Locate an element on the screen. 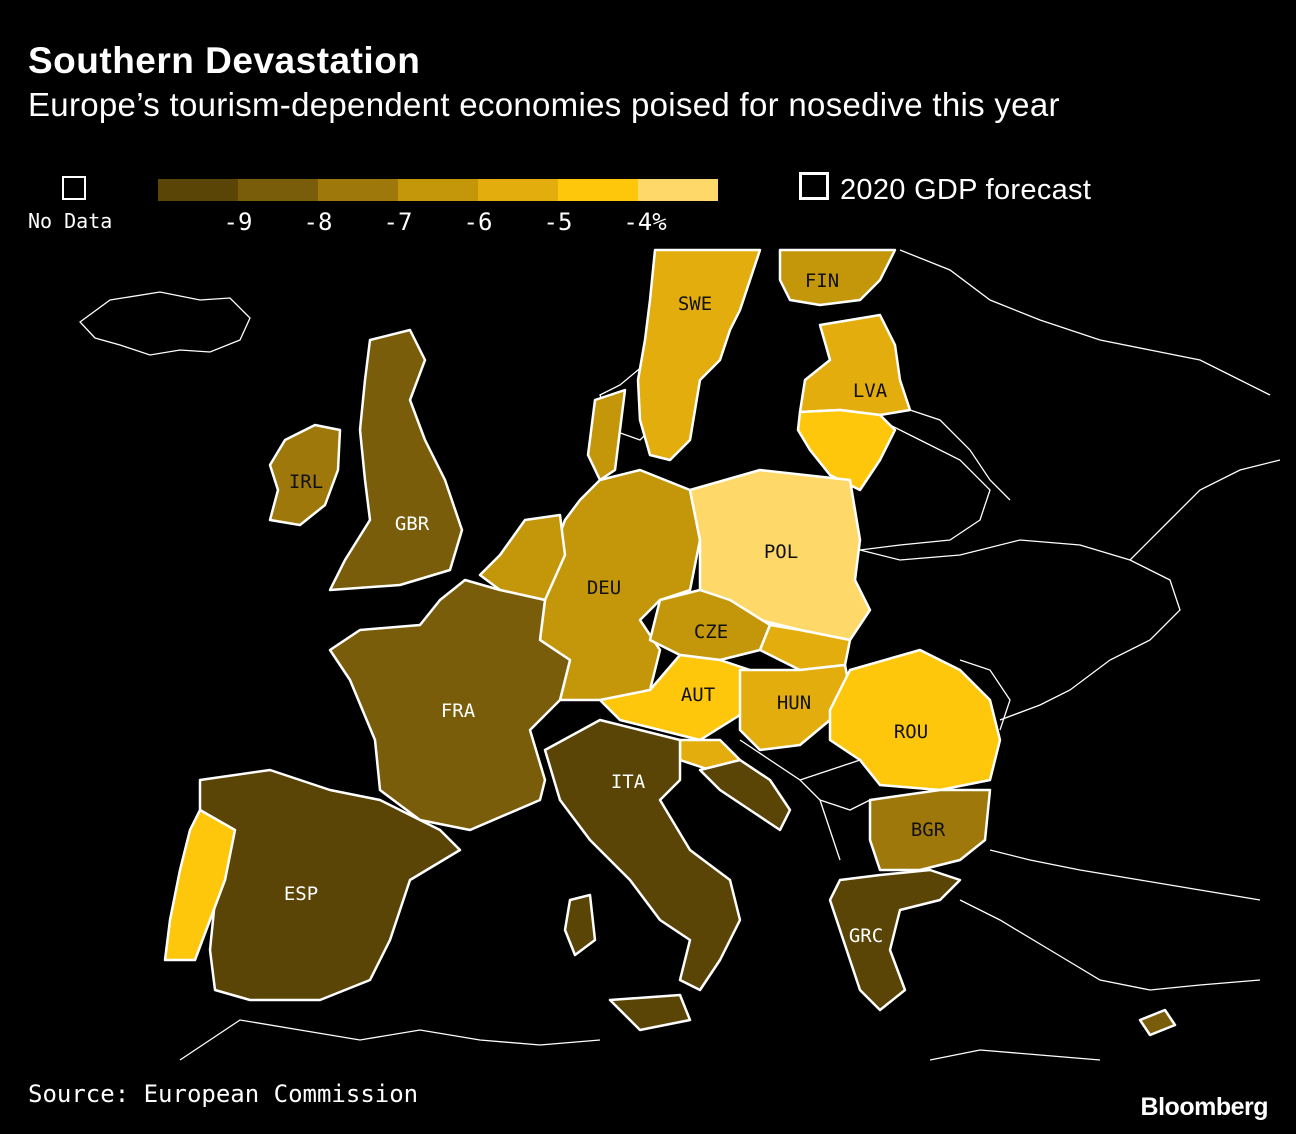 The image size is (1296, 1134). country-rou is located at coordinates (915, 720).